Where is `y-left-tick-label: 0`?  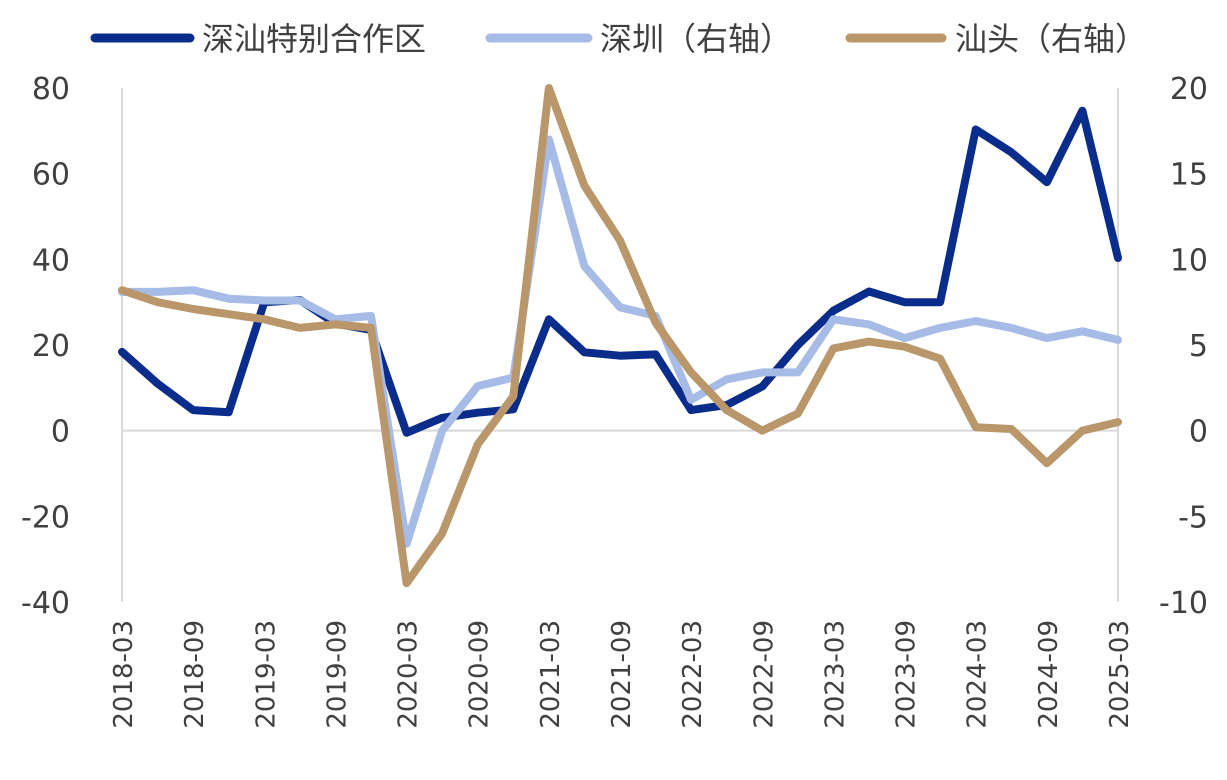 y-left-tick-label: 0 is located at coordinates (60, 432).